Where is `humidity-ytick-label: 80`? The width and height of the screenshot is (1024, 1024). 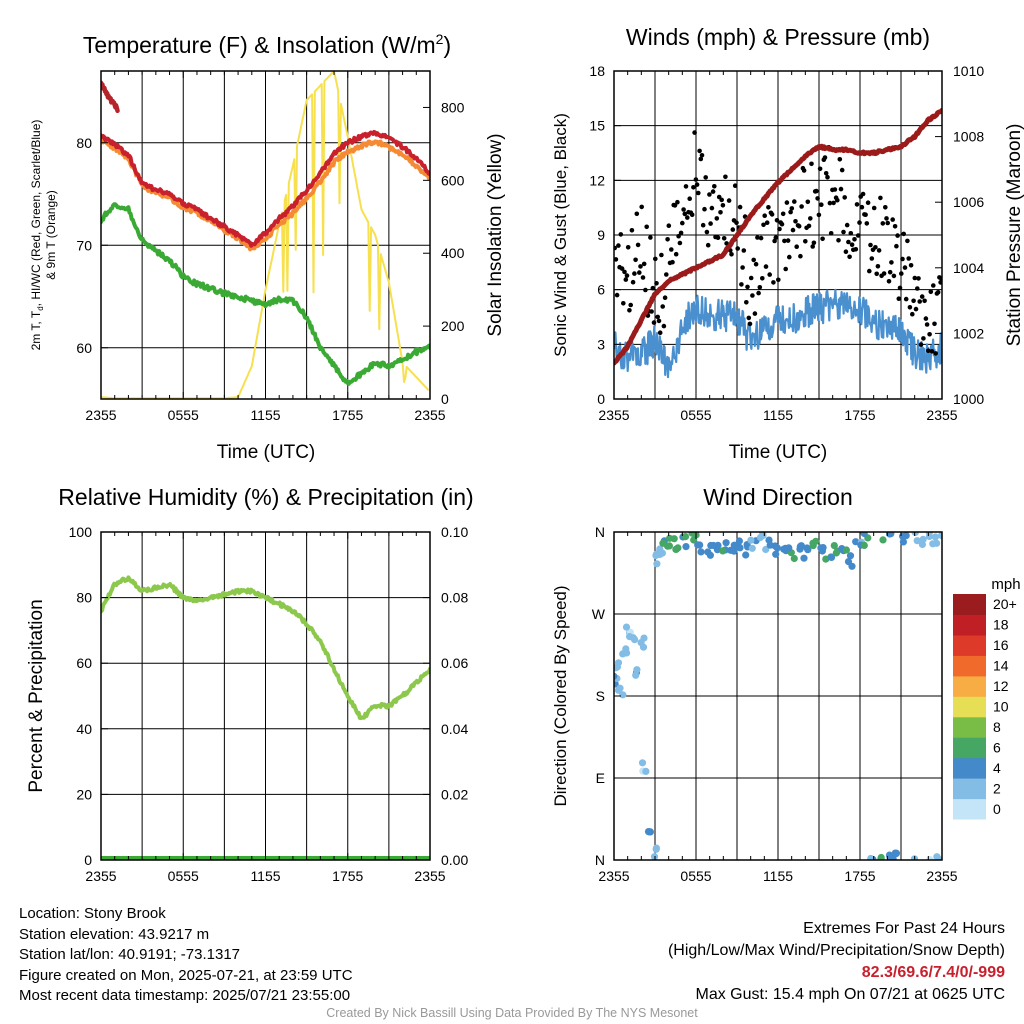 humidity-ytick-label: 80 is located at coordinates (84, 598).